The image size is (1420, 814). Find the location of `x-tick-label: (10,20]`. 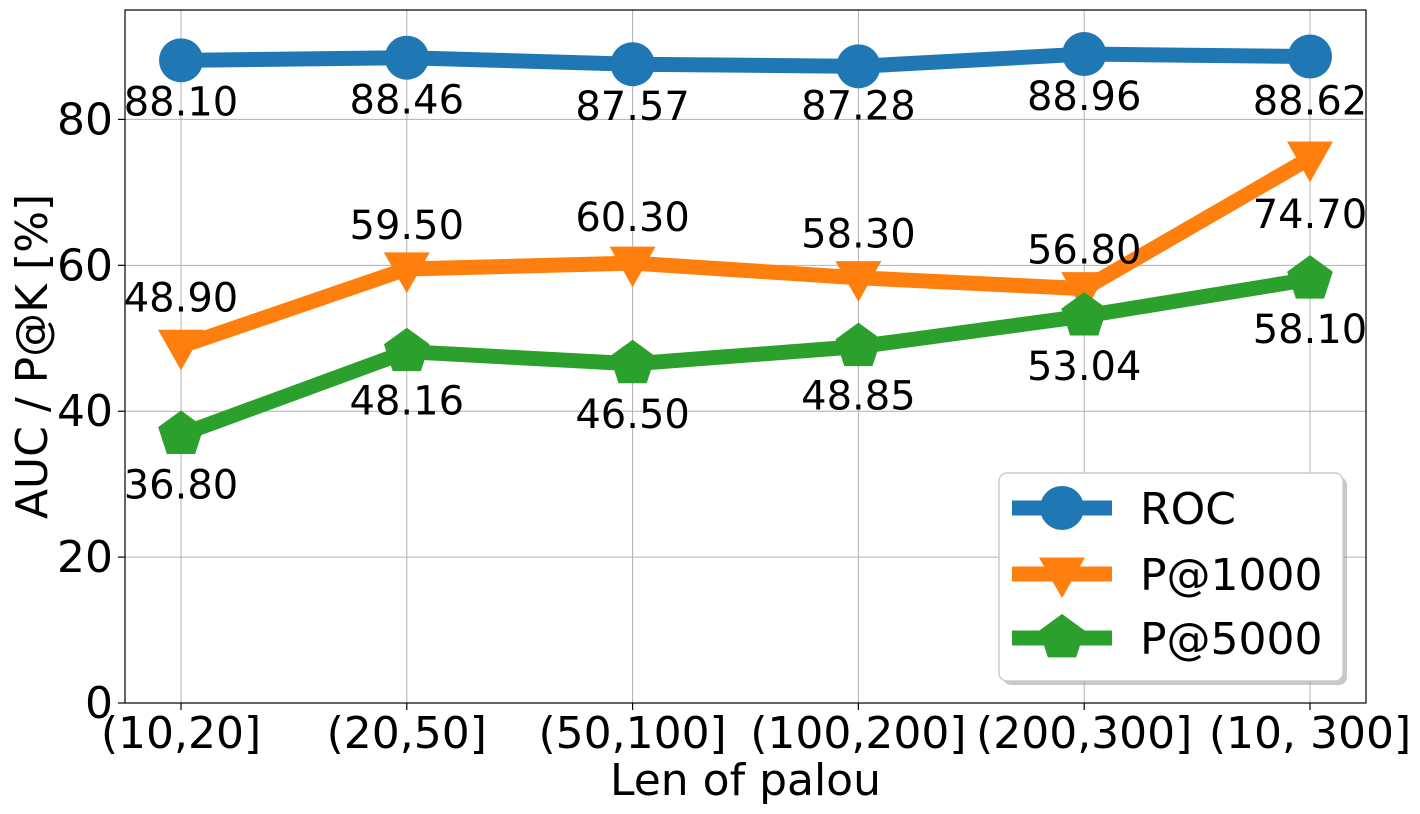

x-tick-label: (10,20] is located at coordinates (181, 733).